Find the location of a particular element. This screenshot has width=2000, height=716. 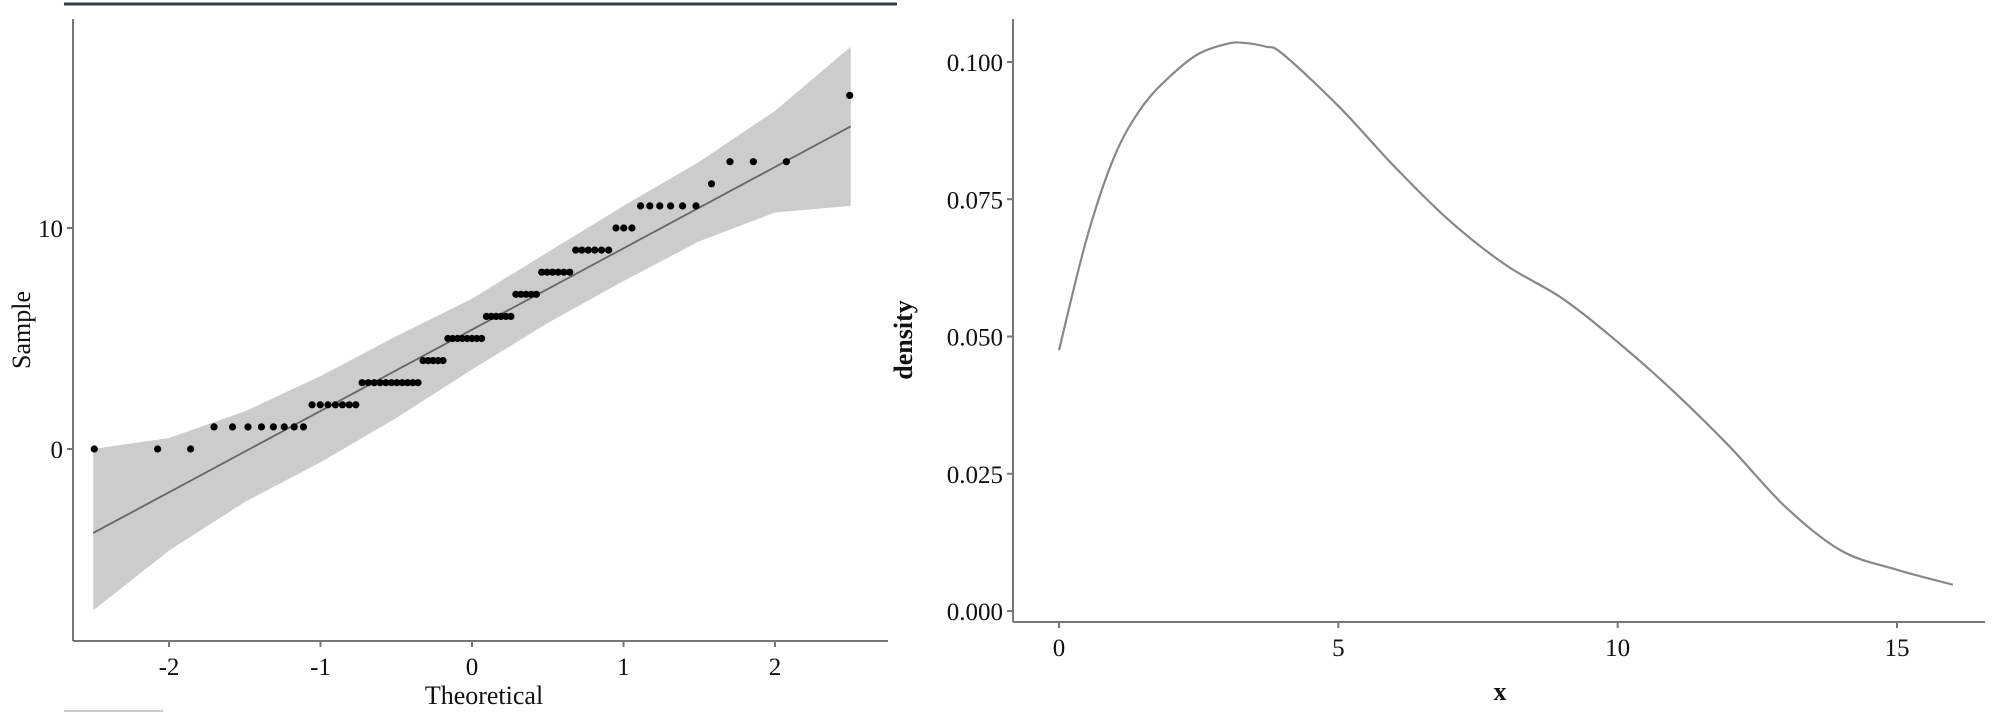

qq-x-ticks: -2 -1 0 1 2 is located at coordinates (470, 661).